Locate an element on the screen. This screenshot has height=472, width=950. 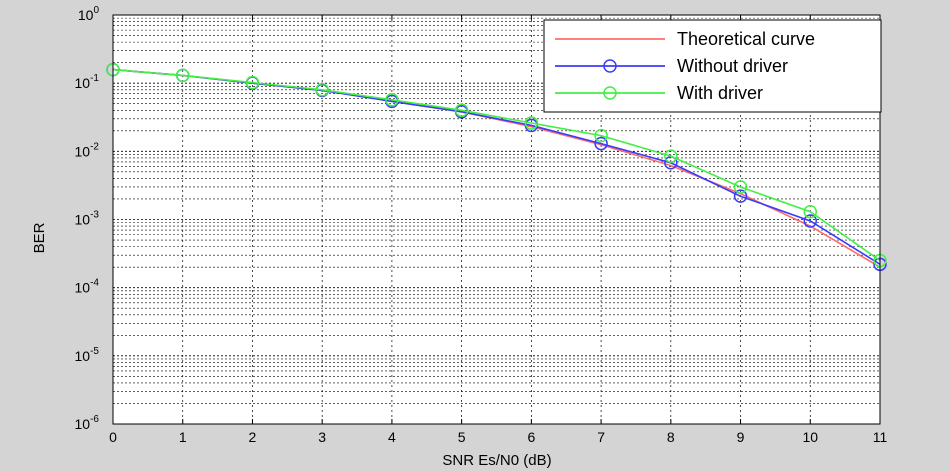
y-tick-label: 10⁻⁵ is located at coordinates (87, 355).